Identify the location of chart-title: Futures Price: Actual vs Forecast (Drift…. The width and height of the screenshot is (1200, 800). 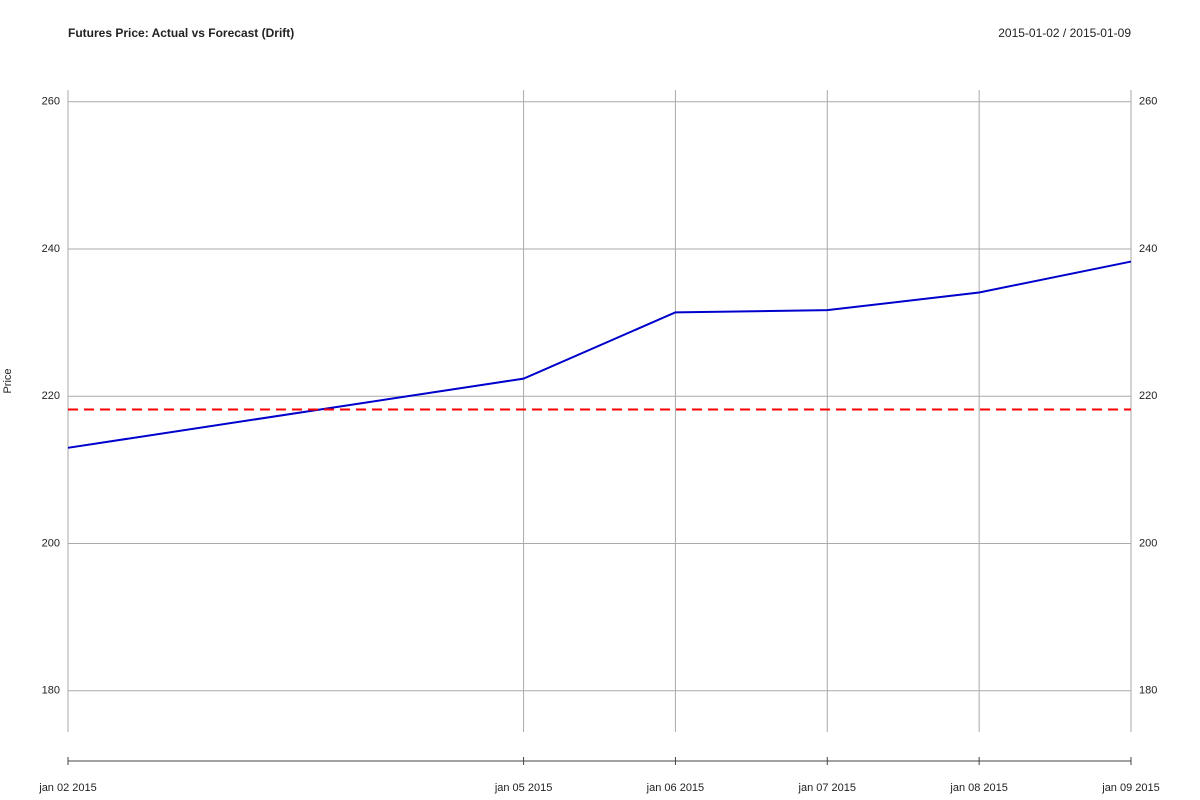
(181, 33).